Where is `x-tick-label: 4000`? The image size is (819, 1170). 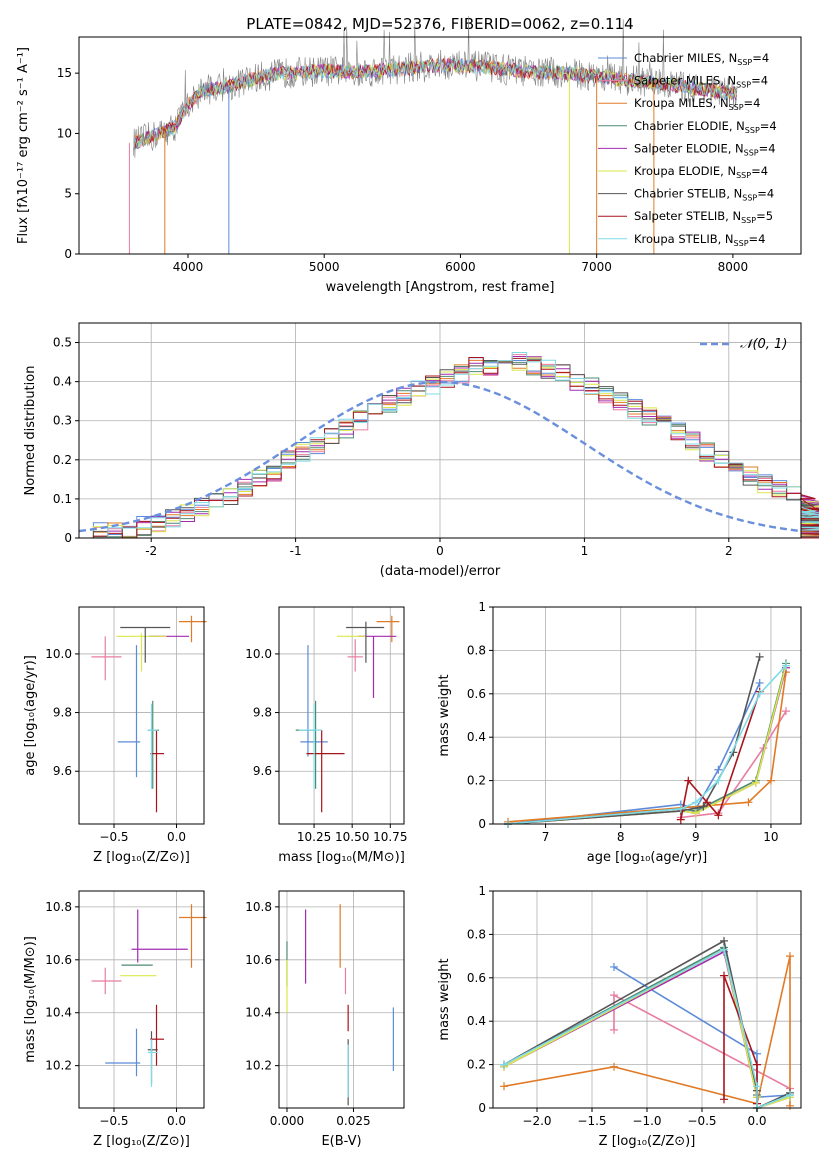 x-tick-label: 4000 is located at coordinates (188, 267).